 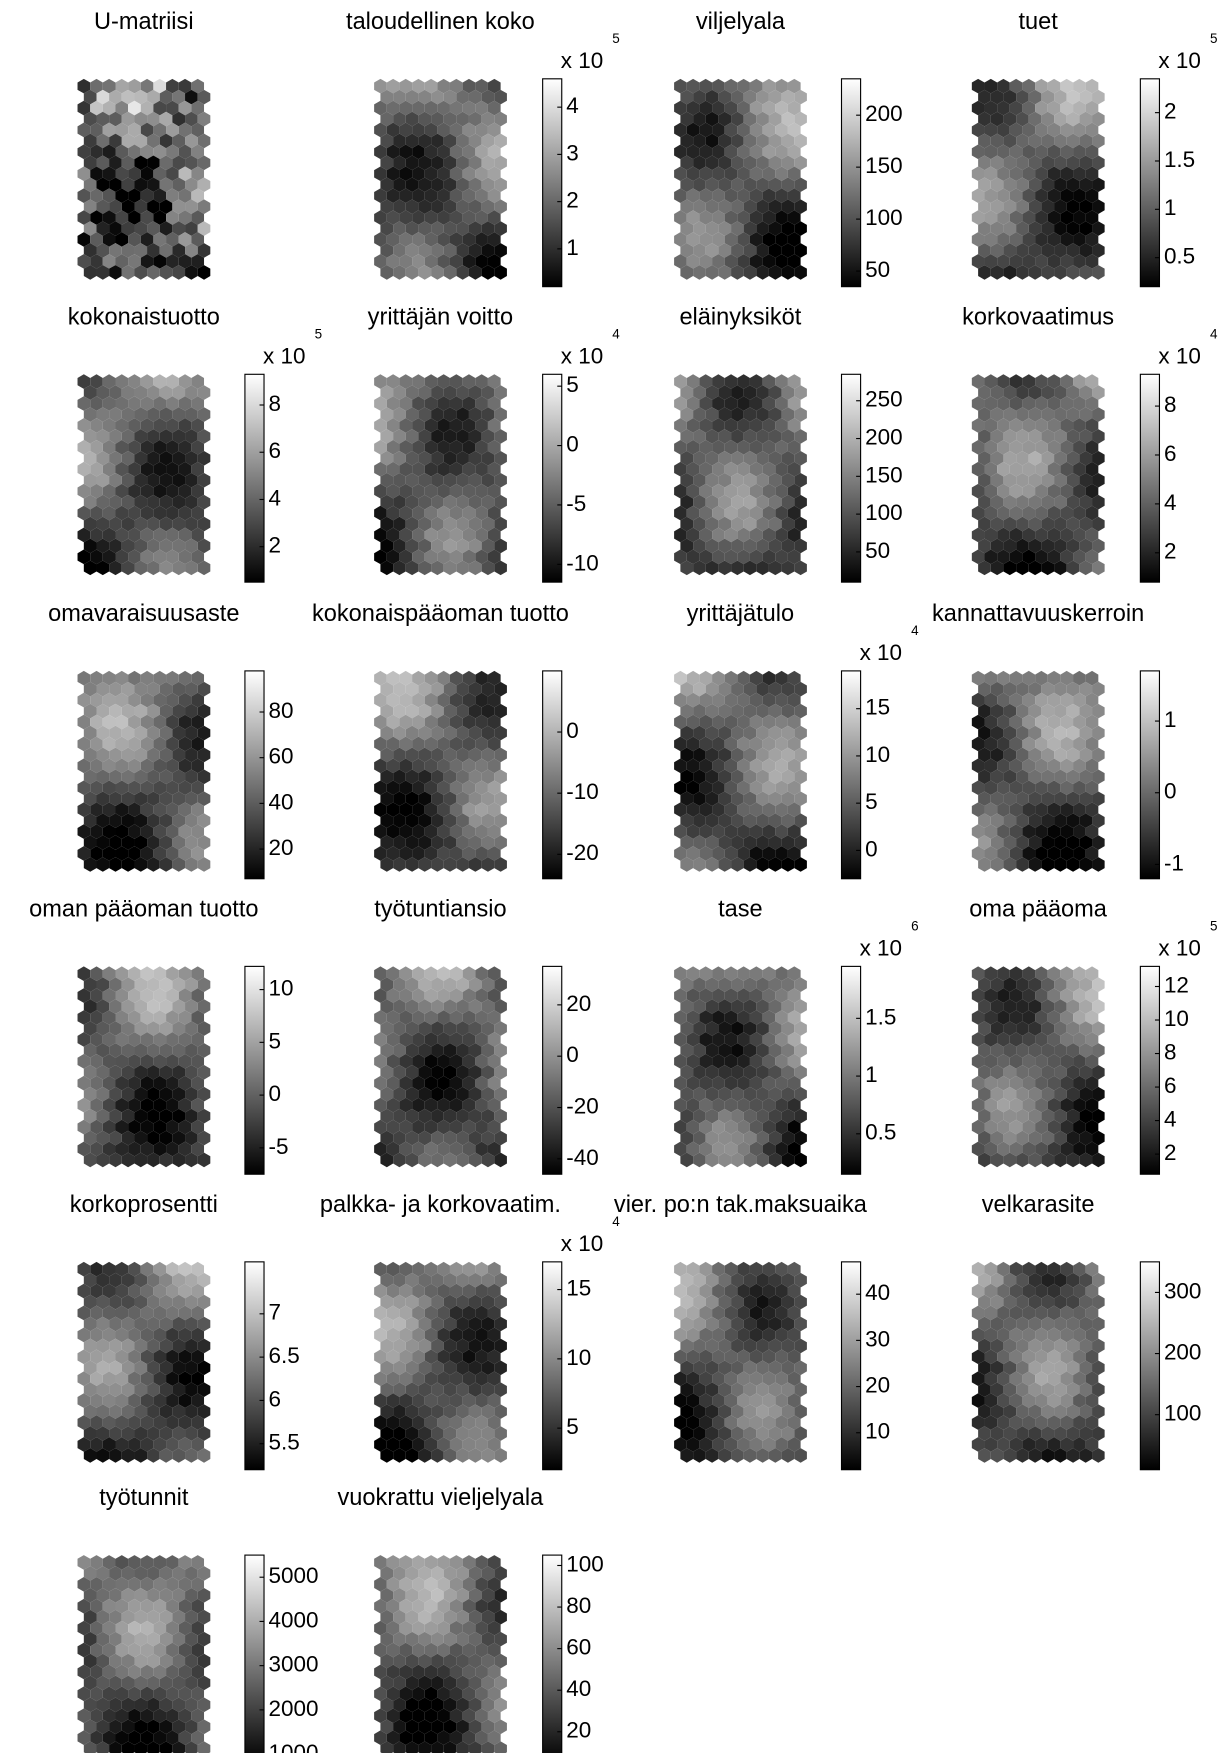 What do you see at coordinates (144, 771) in the screenshot?
I see `hex-map` at bounding box center [144, 771].